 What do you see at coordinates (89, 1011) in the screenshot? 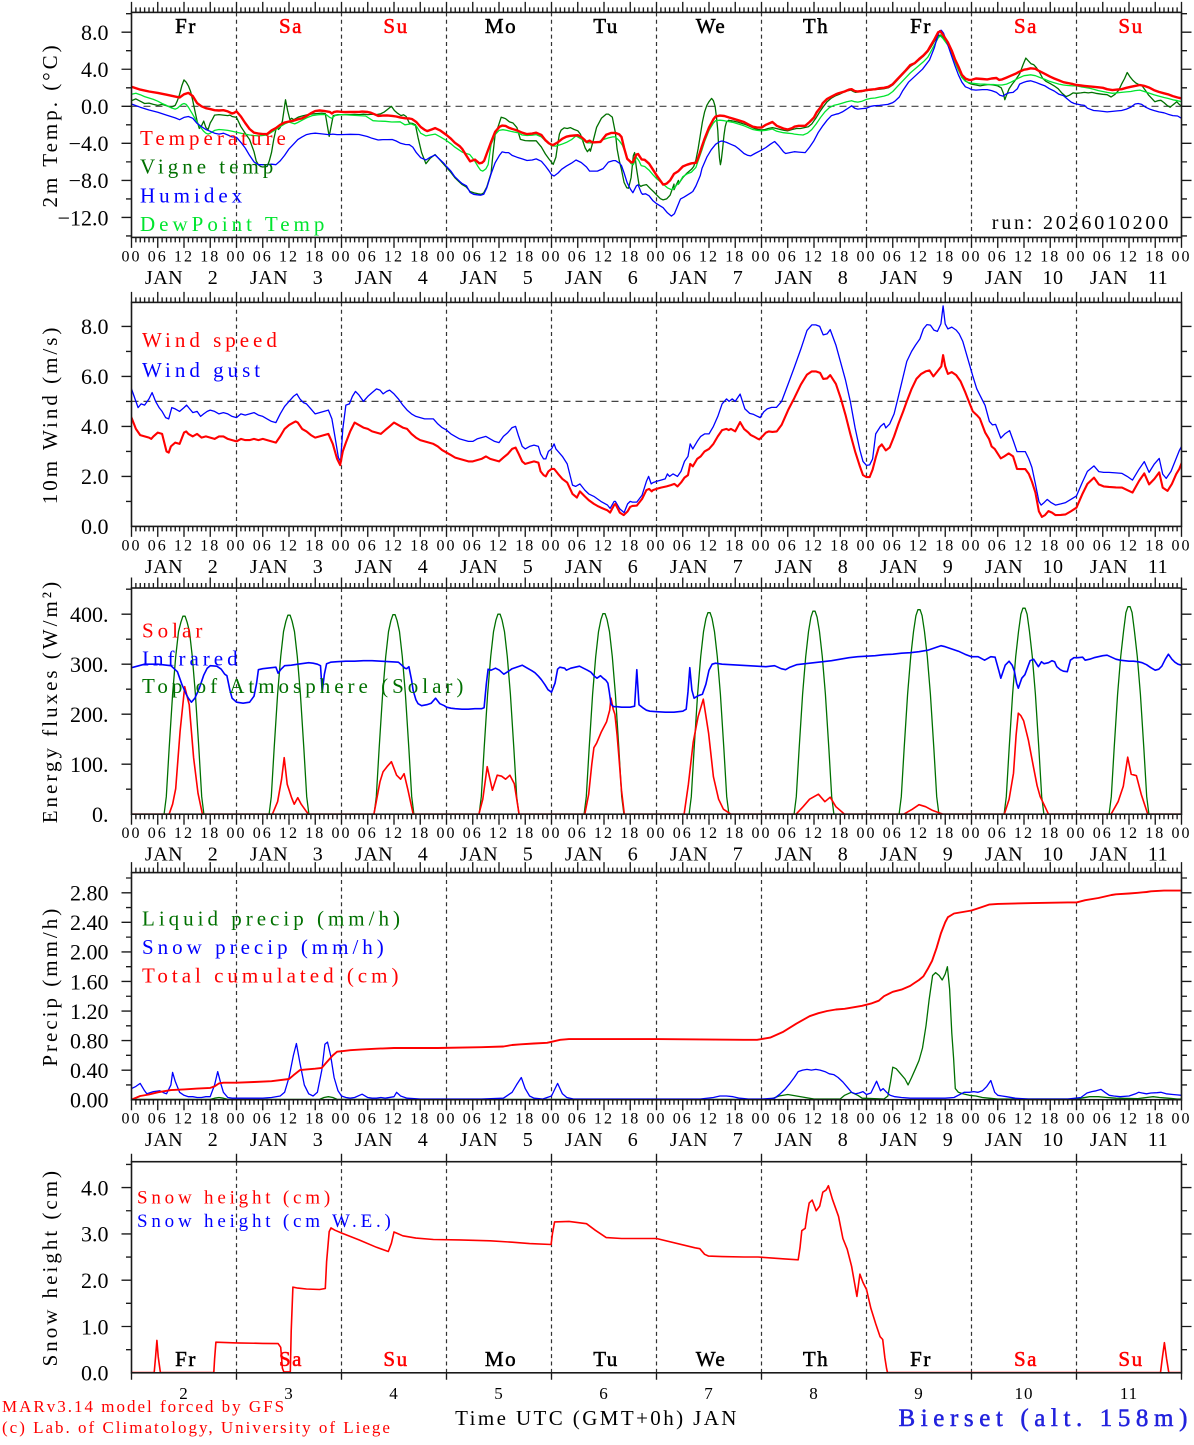
I see `svg-text: 1.20` at bounding box center [89, 1011].